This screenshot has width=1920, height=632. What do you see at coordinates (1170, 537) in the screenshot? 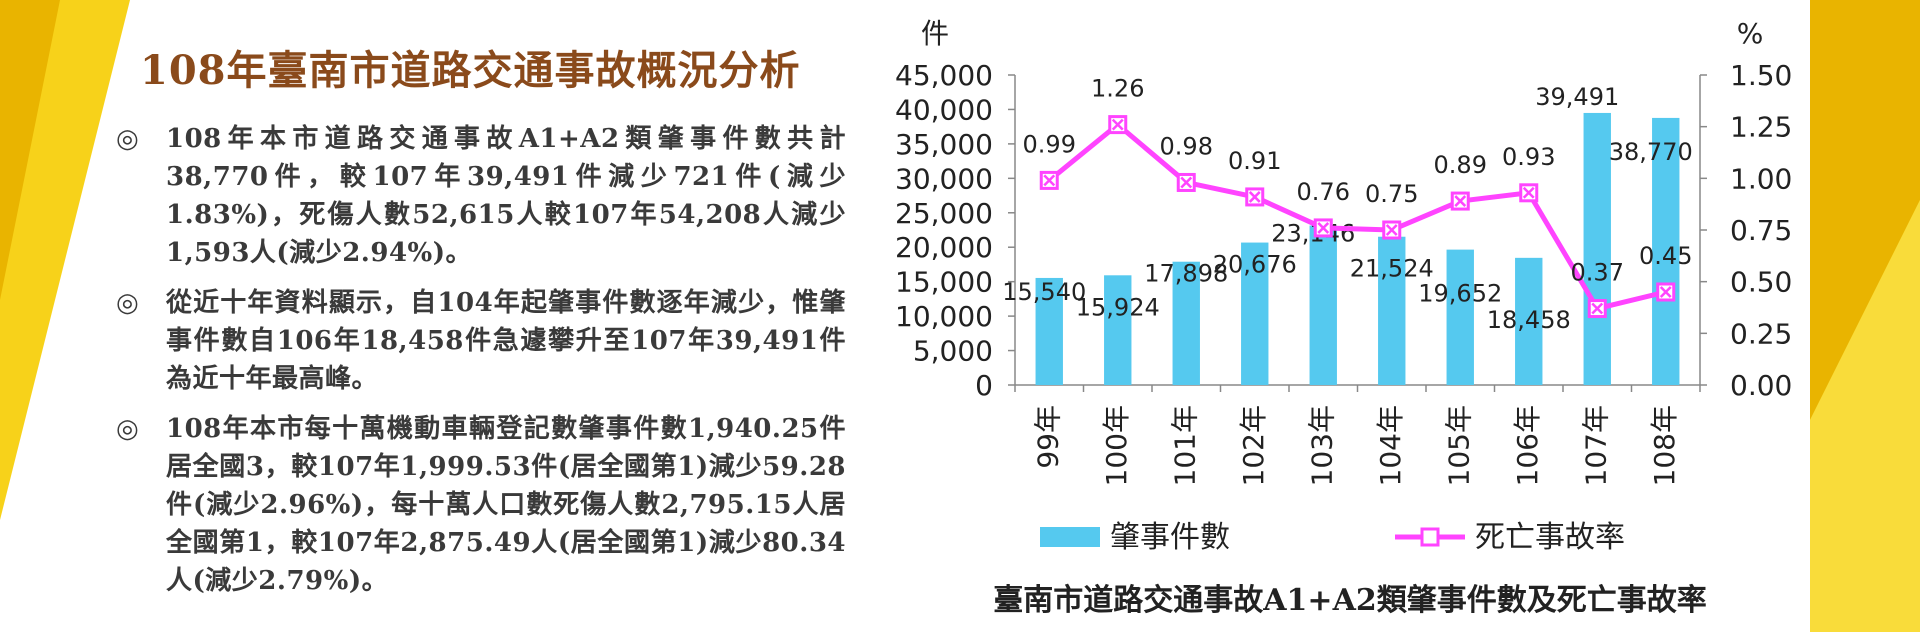
I see `legend-bar-label: 肇事件數` at bounding box center [1170, 537].